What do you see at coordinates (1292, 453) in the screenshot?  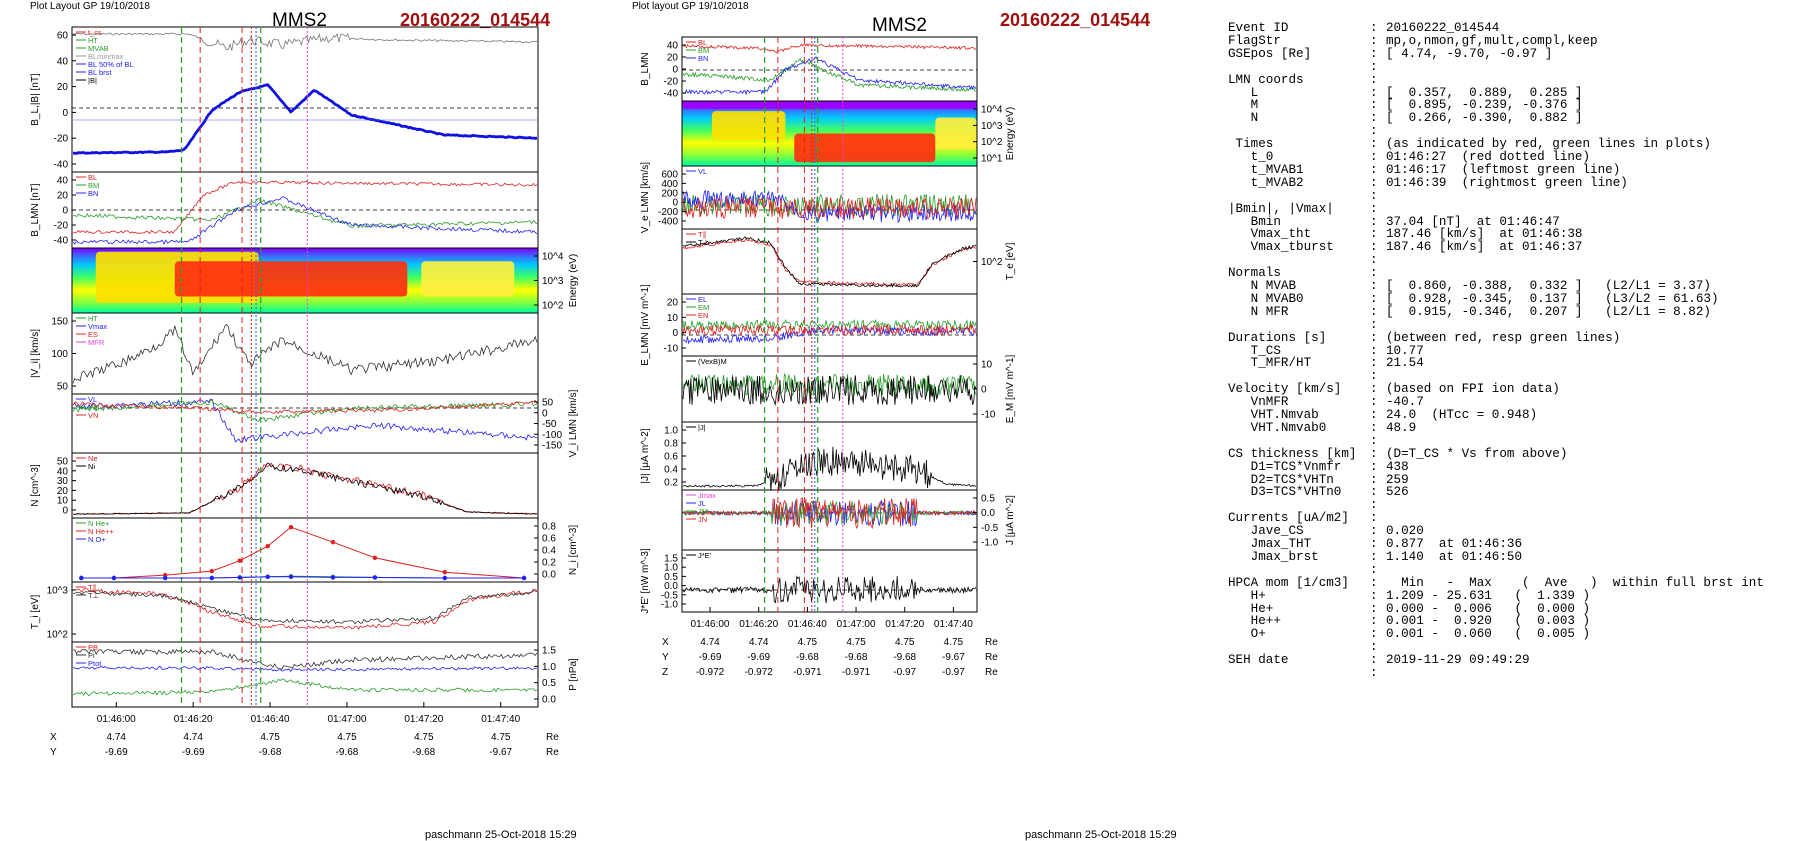 I see `info-key: CS thickness [km]` at bounding box center [1292, 453].